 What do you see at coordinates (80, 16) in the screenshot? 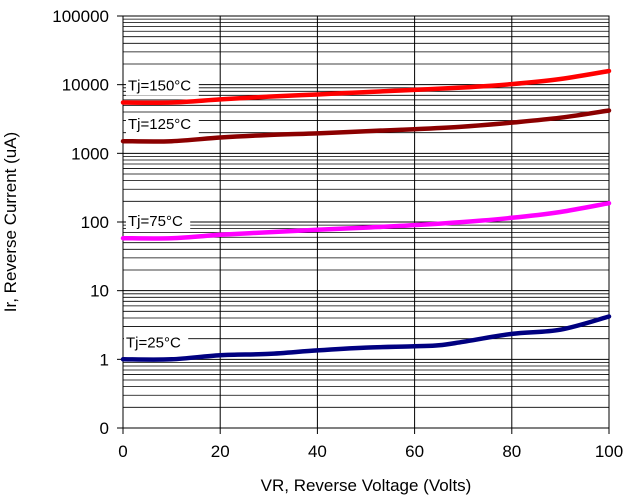
I see `y-tick-label: 100000` at bounding box center [80, 16].